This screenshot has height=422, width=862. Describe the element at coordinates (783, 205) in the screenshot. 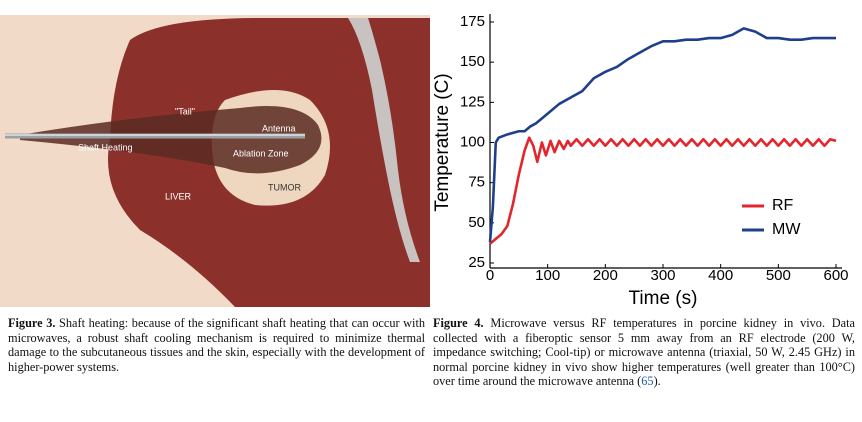

I see `legend-label: RF` at that location.